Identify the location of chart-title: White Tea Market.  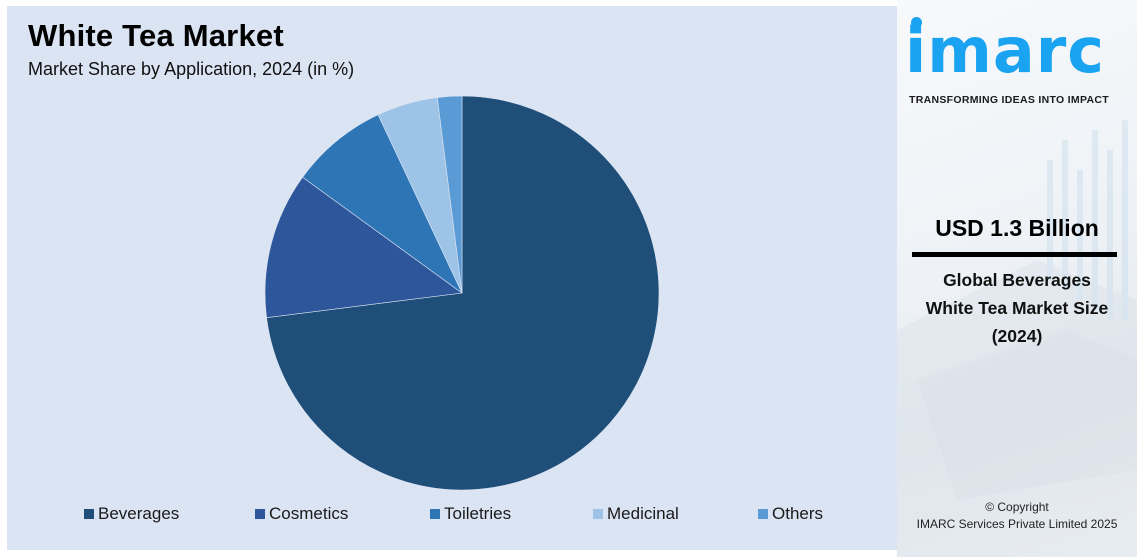
(156, 35).